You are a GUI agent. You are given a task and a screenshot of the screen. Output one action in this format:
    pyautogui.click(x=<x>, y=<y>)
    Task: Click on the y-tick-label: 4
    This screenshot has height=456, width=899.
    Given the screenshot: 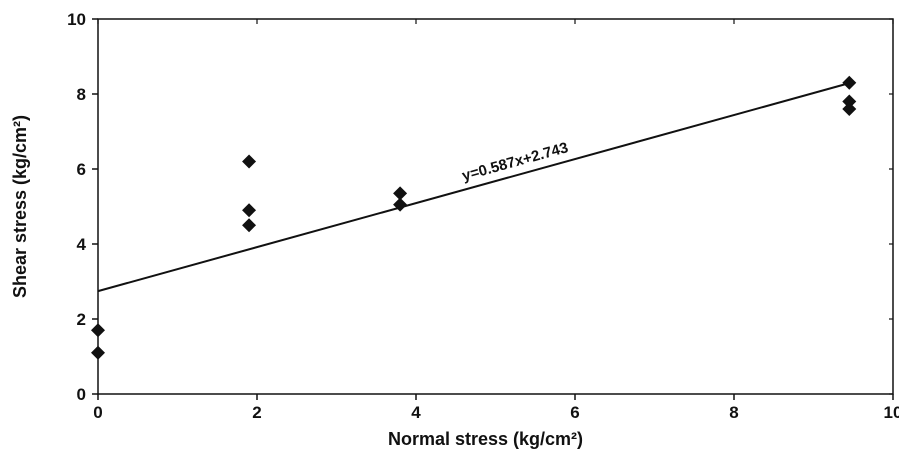 What is the action you would take?
    pyautogui.click(x=82, y=244)
    